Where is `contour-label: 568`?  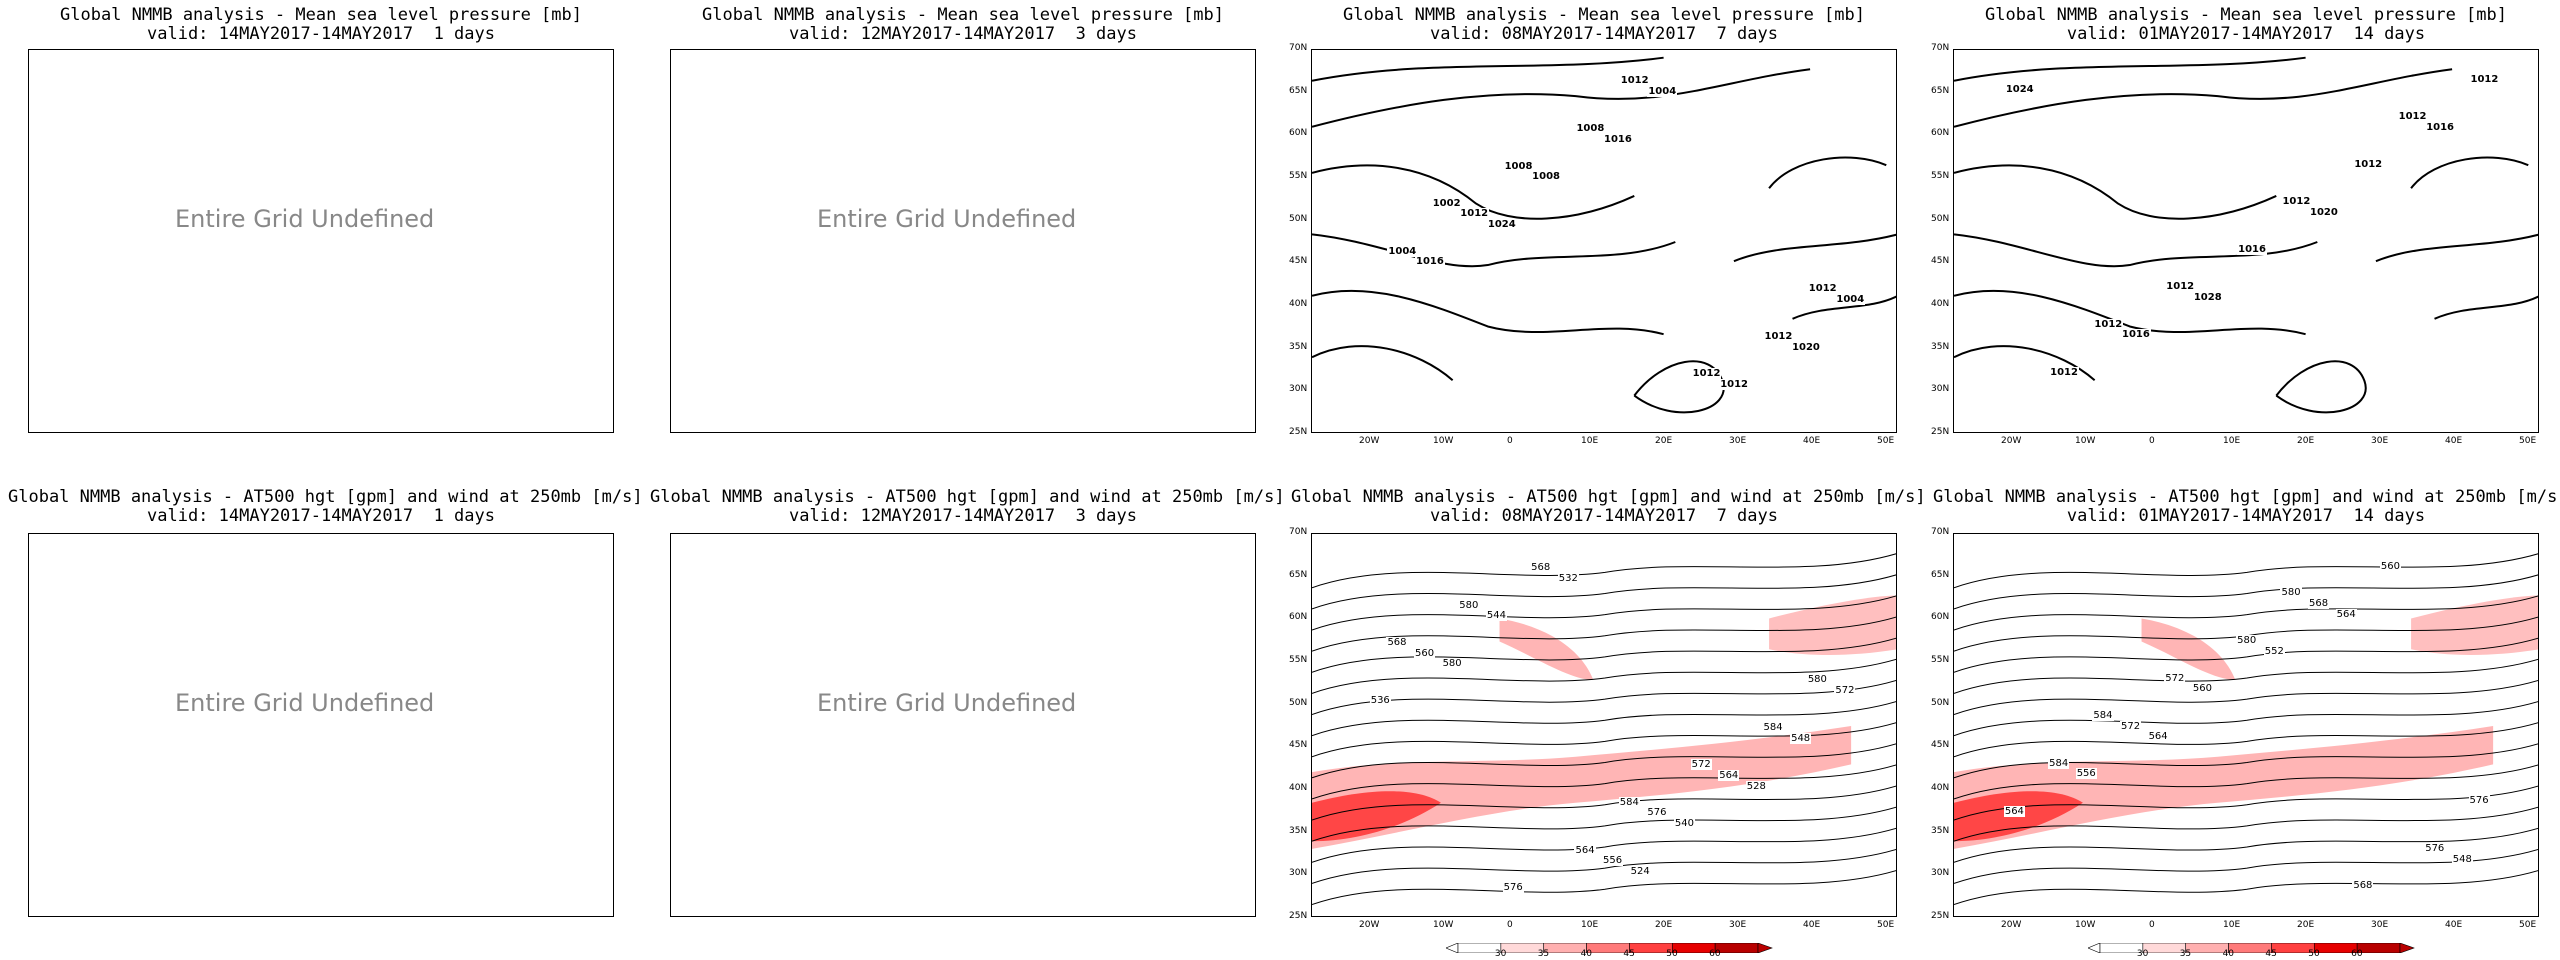
contour-label: 568 is located at coordinates (2319, 603).